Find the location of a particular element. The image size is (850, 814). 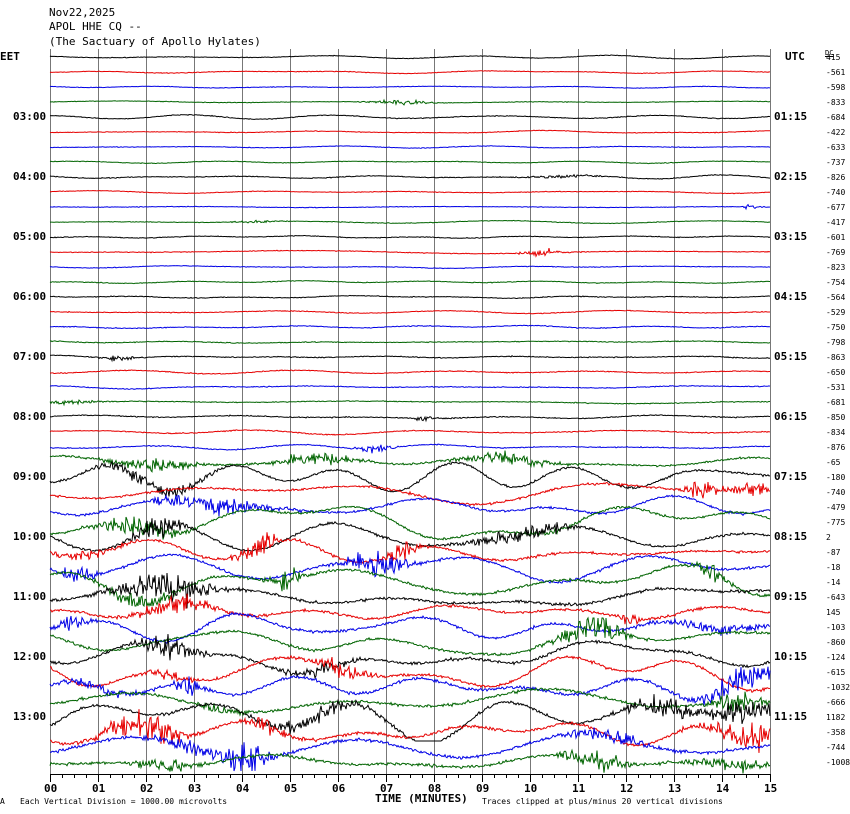

right-time-label: 01:15 is located at coordinates (791, 116).